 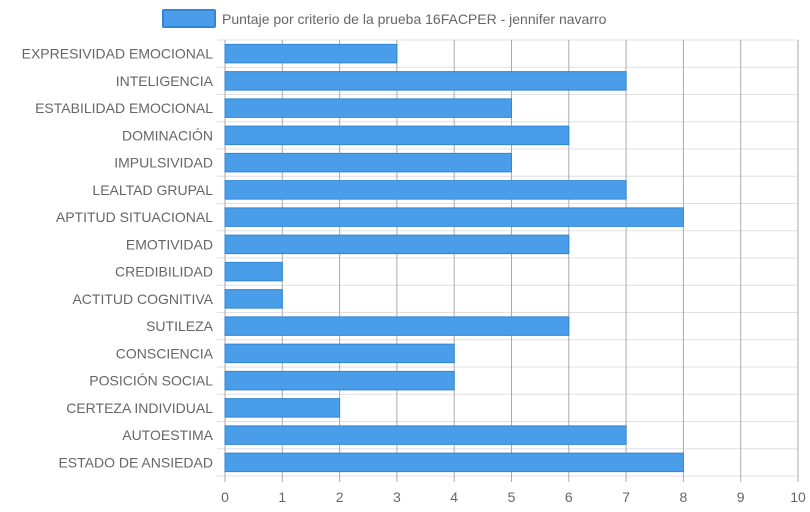 I want to click on x-tick-label: 6, so click(x=569, y=497).